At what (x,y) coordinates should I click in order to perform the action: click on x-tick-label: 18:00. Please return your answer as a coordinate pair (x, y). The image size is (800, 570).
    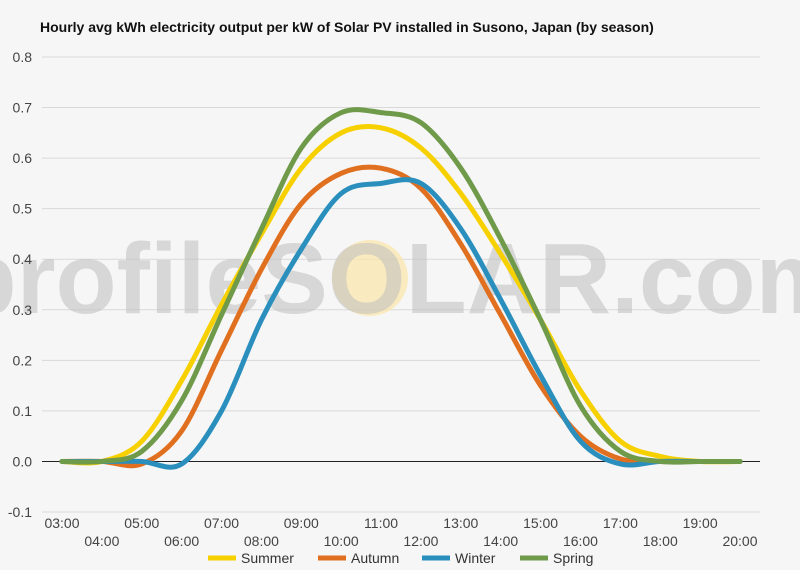
    Looking at the image, I should click on (660, 541).